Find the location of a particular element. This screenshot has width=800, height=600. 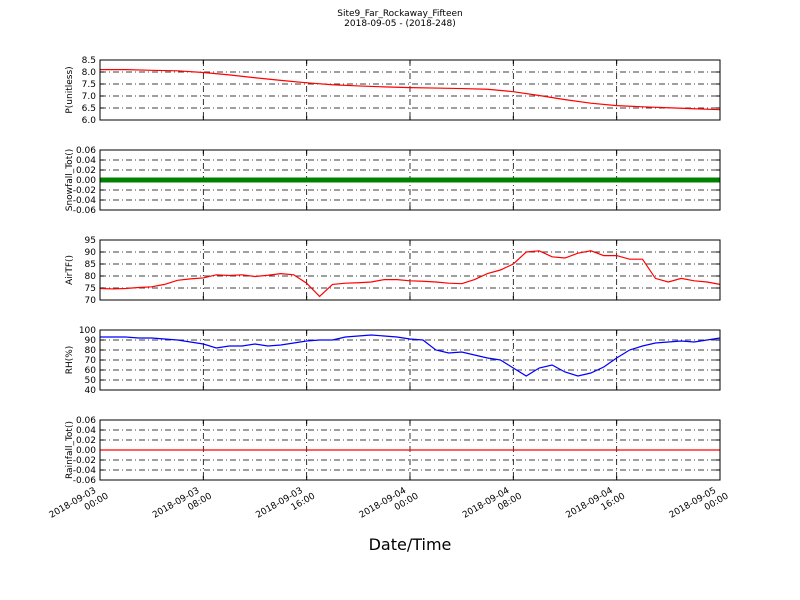

y-tick-label: 8.0 is located at coordinates (89, 73).